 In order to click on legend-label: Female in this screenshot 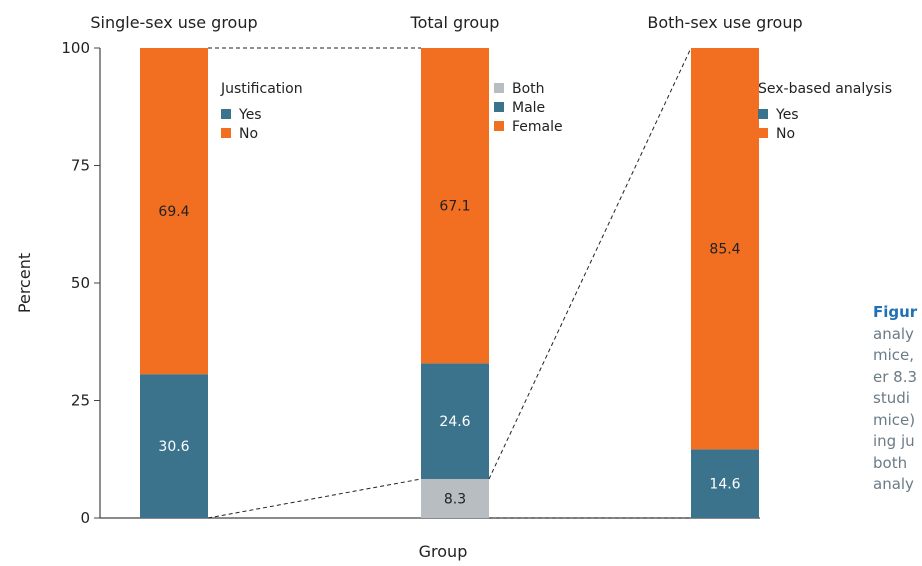, I will do `click(537, 127)`.